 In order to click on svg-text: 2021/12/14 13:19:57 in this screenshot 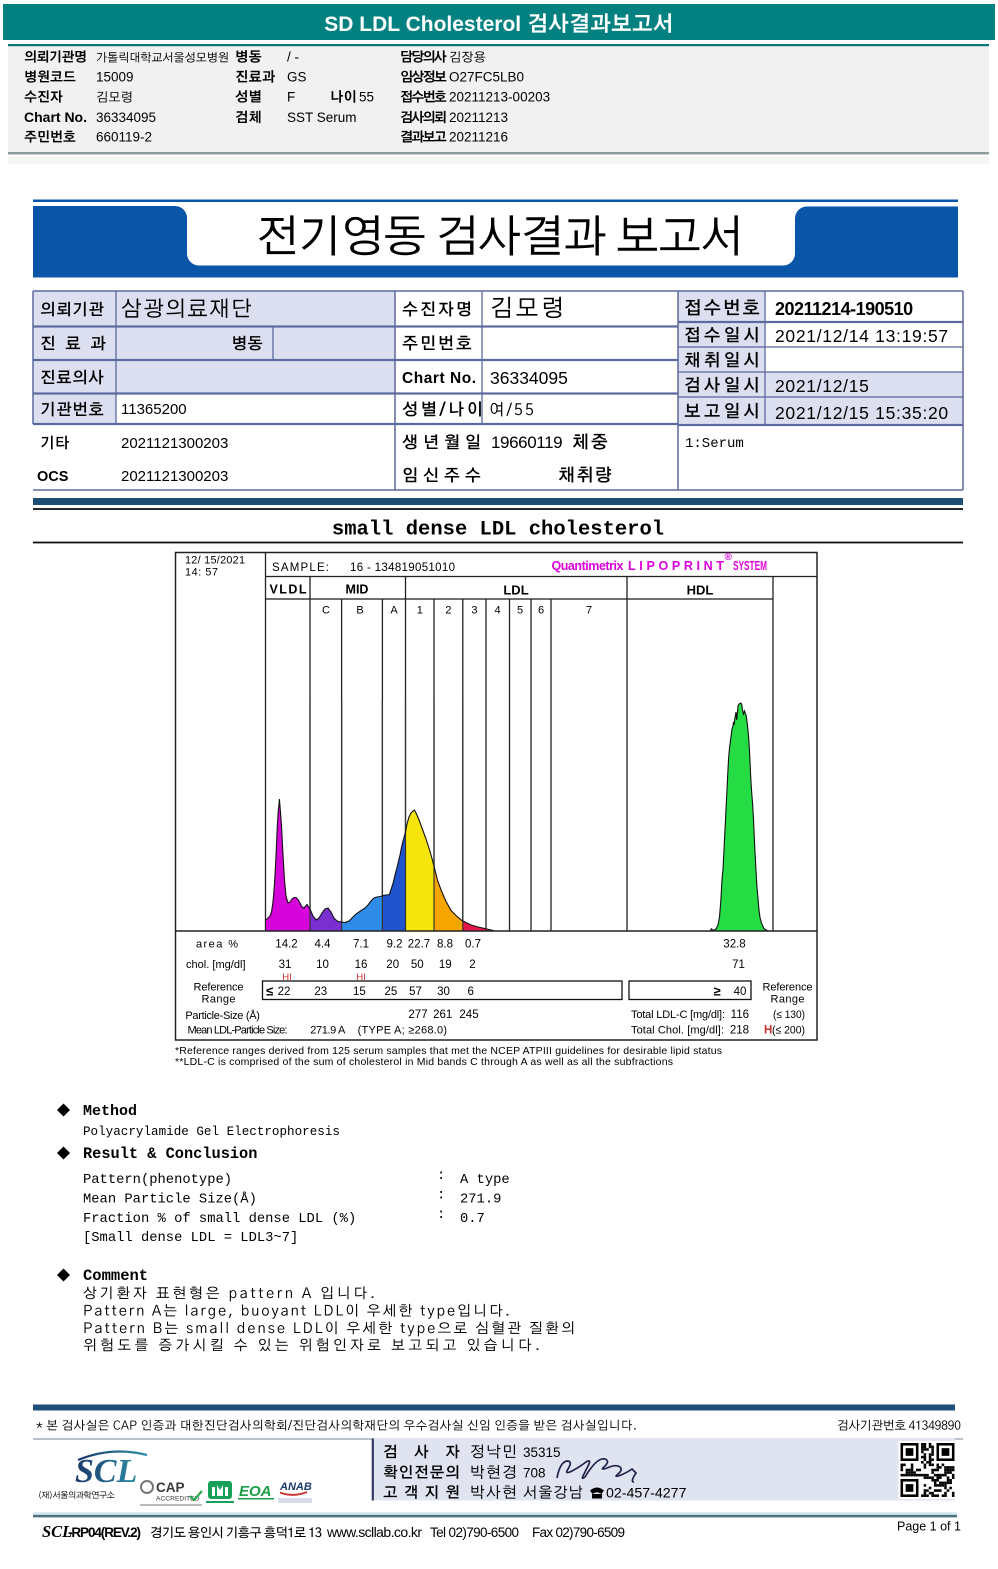, I will do `click(862, 336)`.